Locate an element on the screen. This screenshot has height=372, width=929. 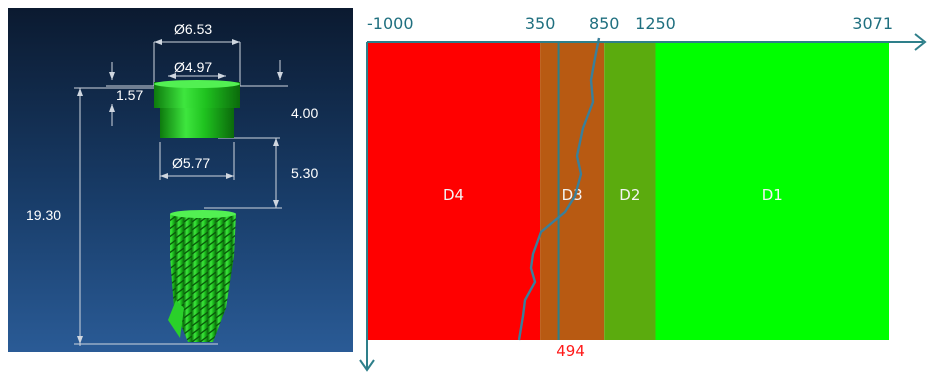
bone-density-profile-line is located at coordinates (559, 189).